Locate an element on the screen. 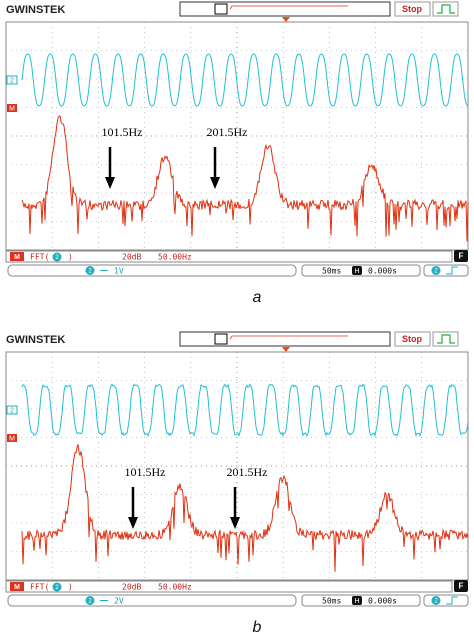 This screenshot has height=640, width=474. caption: a is located at coordinates (257, 297).